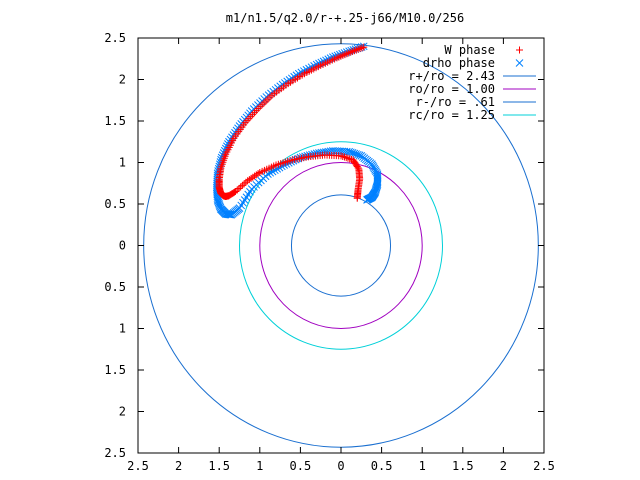  Describe the element at coordinates (451, 89) in the screenshot. I see `legend-label: ro/ro = 1.00` at that location.